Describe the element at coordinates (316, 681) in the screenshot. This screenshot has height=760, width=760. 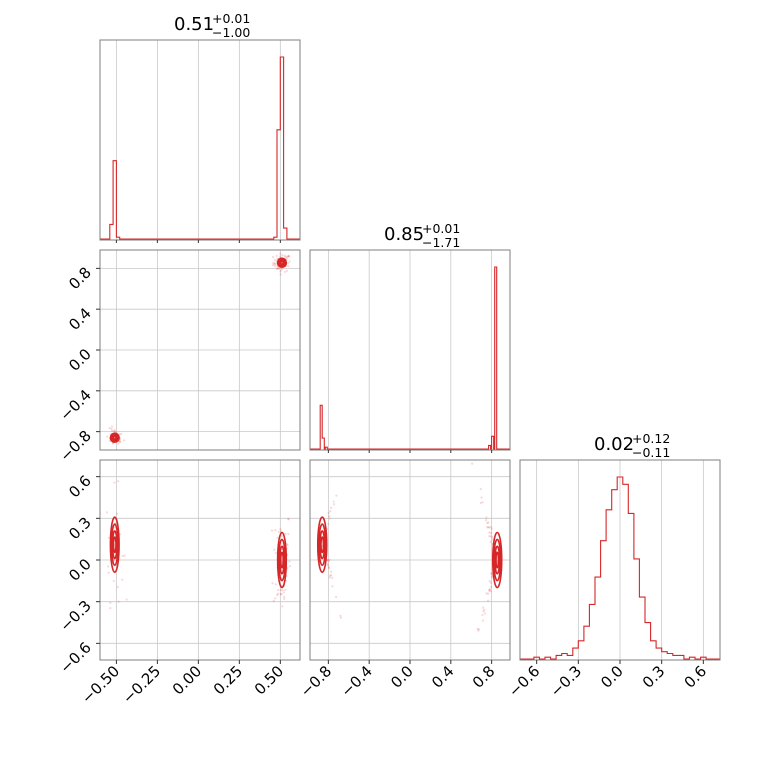
I see `xtick-label-2-1: −0.8` at that location.